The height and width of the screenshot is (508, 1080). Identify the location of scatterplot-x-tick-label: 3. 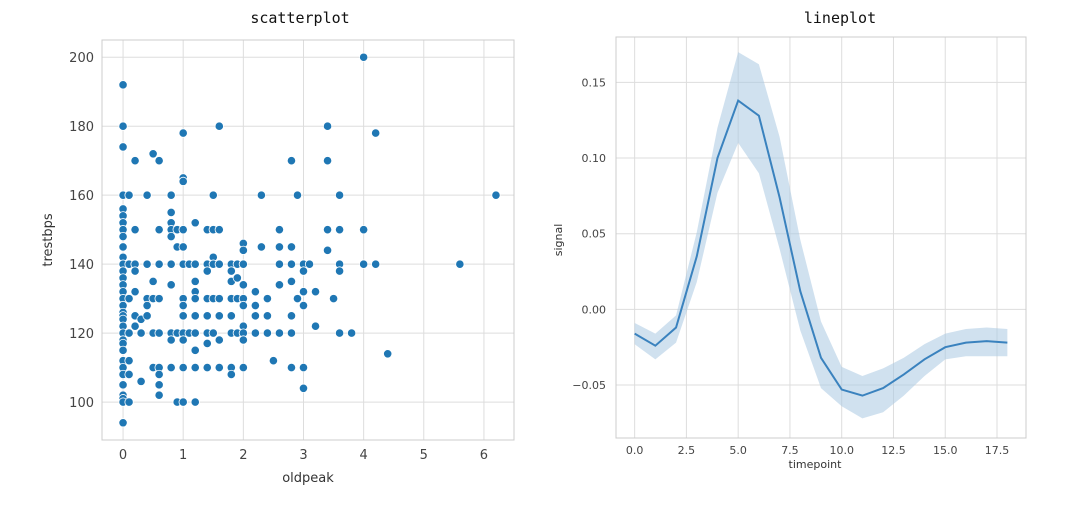
(303, 455).